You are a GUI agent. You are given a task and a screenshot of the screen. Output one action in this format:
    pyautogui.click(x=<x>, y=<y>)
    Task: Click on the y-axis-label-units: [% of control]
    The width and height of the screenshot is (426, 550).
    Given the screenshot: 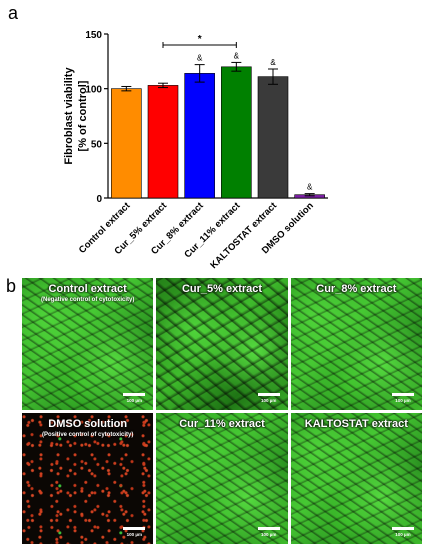 What is the action you would take?
    pyautogui.click(x=83, y=115)
    